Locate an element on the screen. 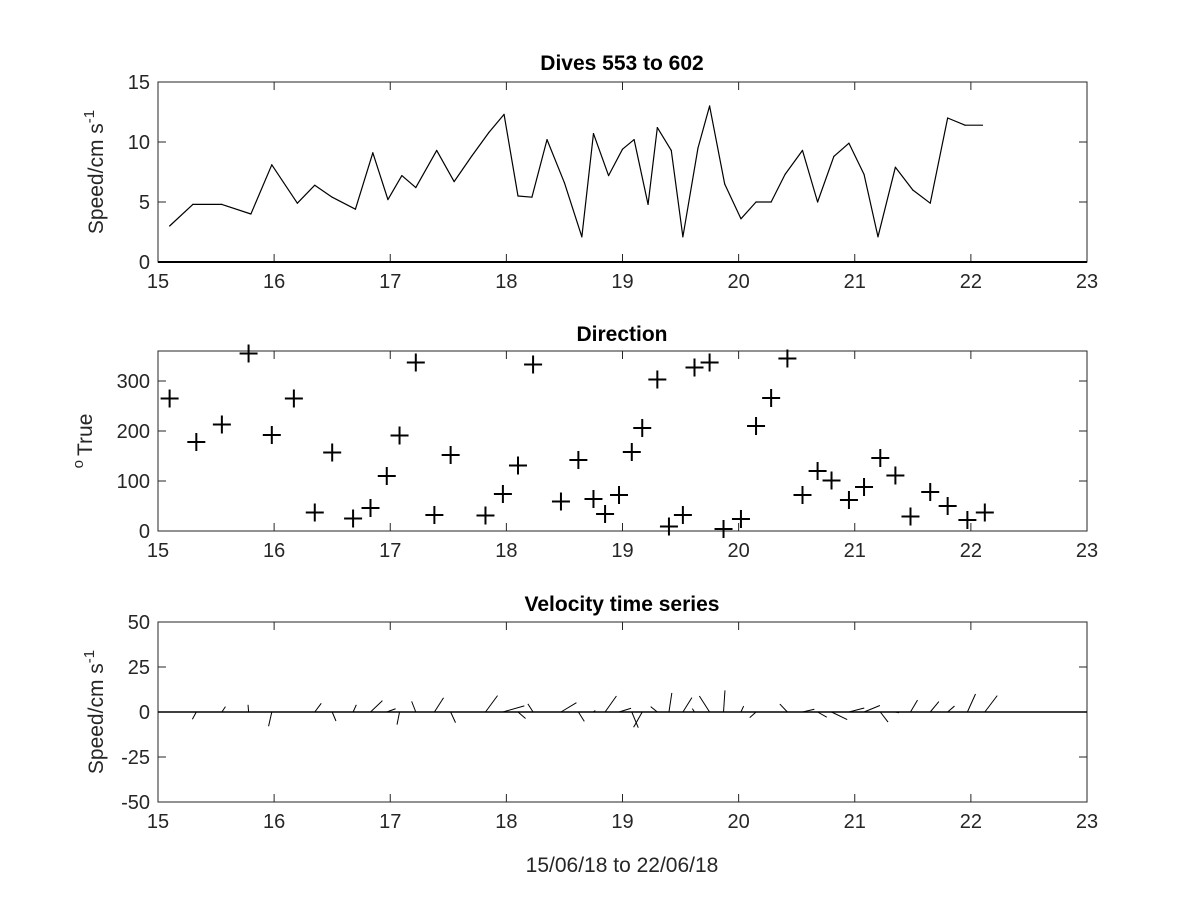  speed-chart-title: Dives 553 to 602 is located at coordinates (621, 63).